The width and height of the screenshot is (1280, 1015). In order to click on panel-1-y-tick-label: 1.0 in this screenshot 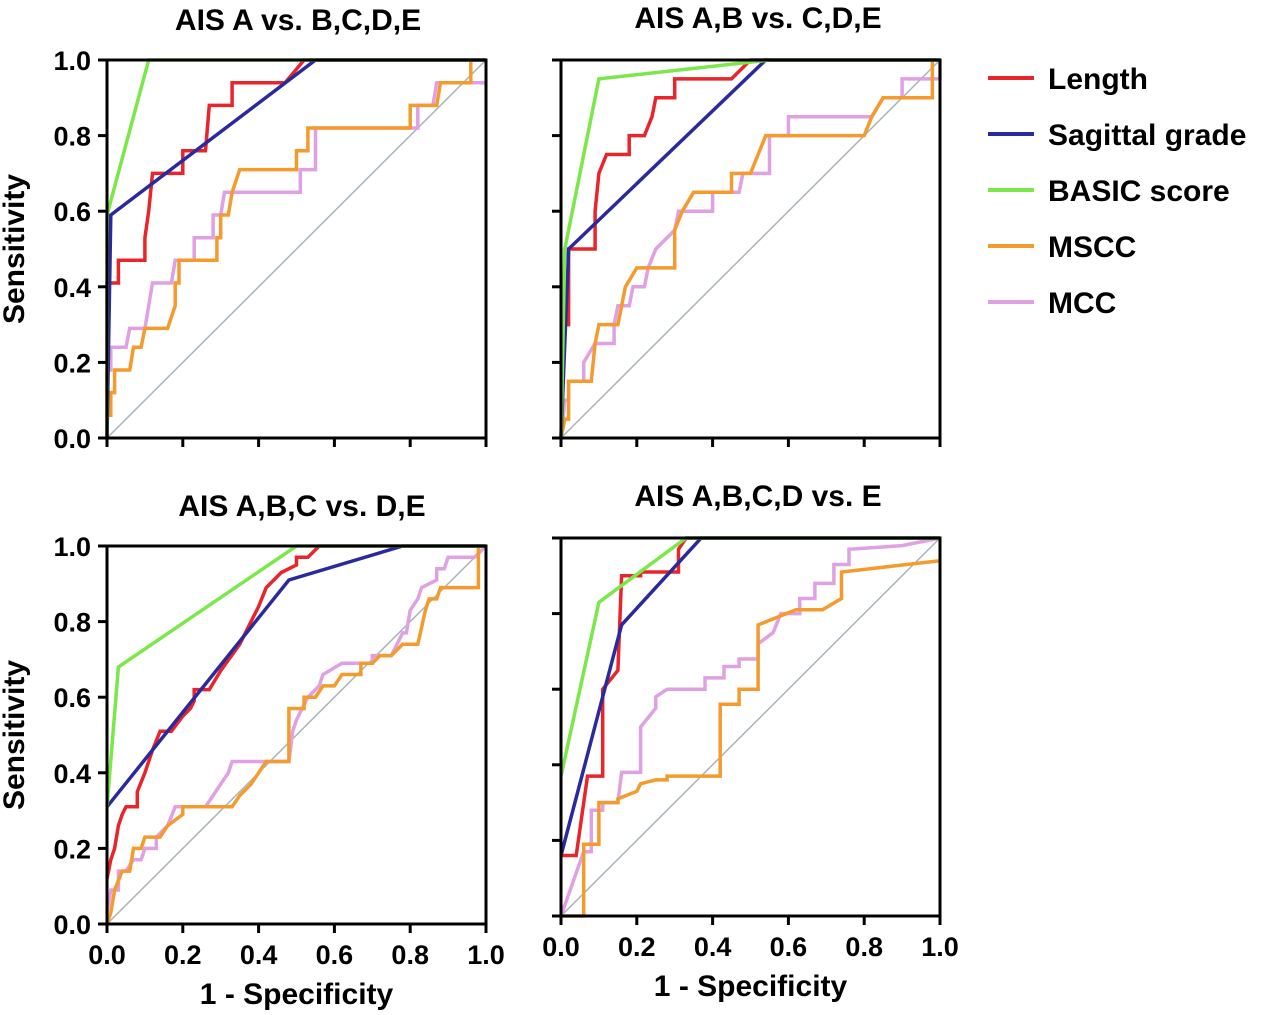, I will do `click(72, 61)`.